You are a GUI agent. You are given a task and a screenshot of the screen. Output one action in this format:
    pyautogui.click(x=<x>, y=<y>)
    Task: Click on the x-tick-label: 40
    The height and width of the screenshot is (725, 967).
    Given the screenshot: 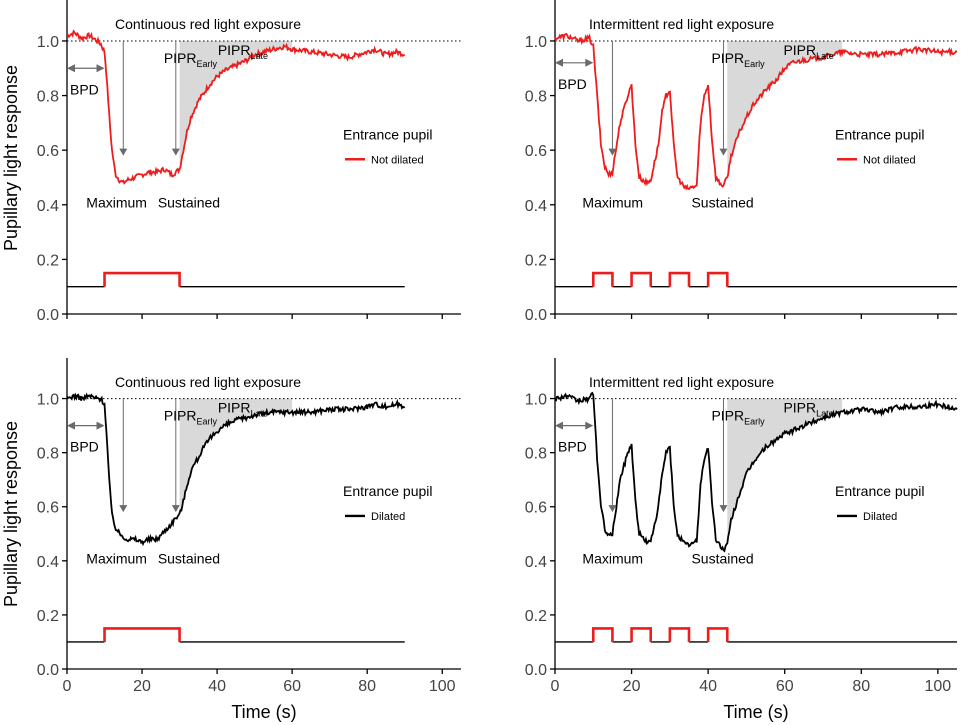 What is the action you would take?
    pyautogui.click(x=217, y=686)
    